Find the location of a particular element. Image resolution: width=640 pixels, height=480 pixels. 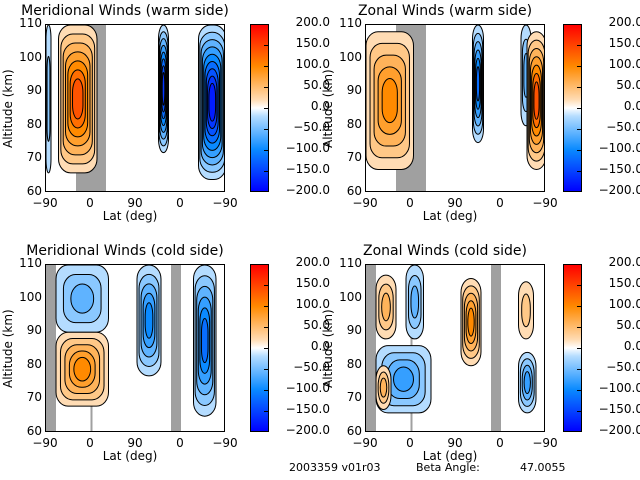

chart-title: Zonal Winds (cold side) is located at coordinates (445, 251).